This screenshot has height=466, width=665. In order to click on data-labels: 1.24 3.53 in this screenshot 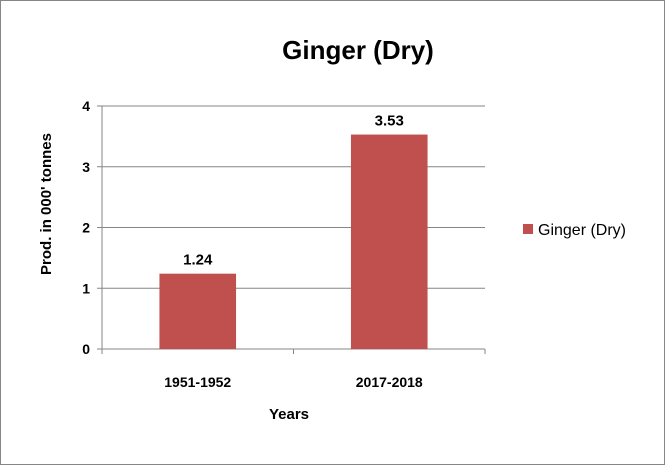, I will do `click(293, 191)`.